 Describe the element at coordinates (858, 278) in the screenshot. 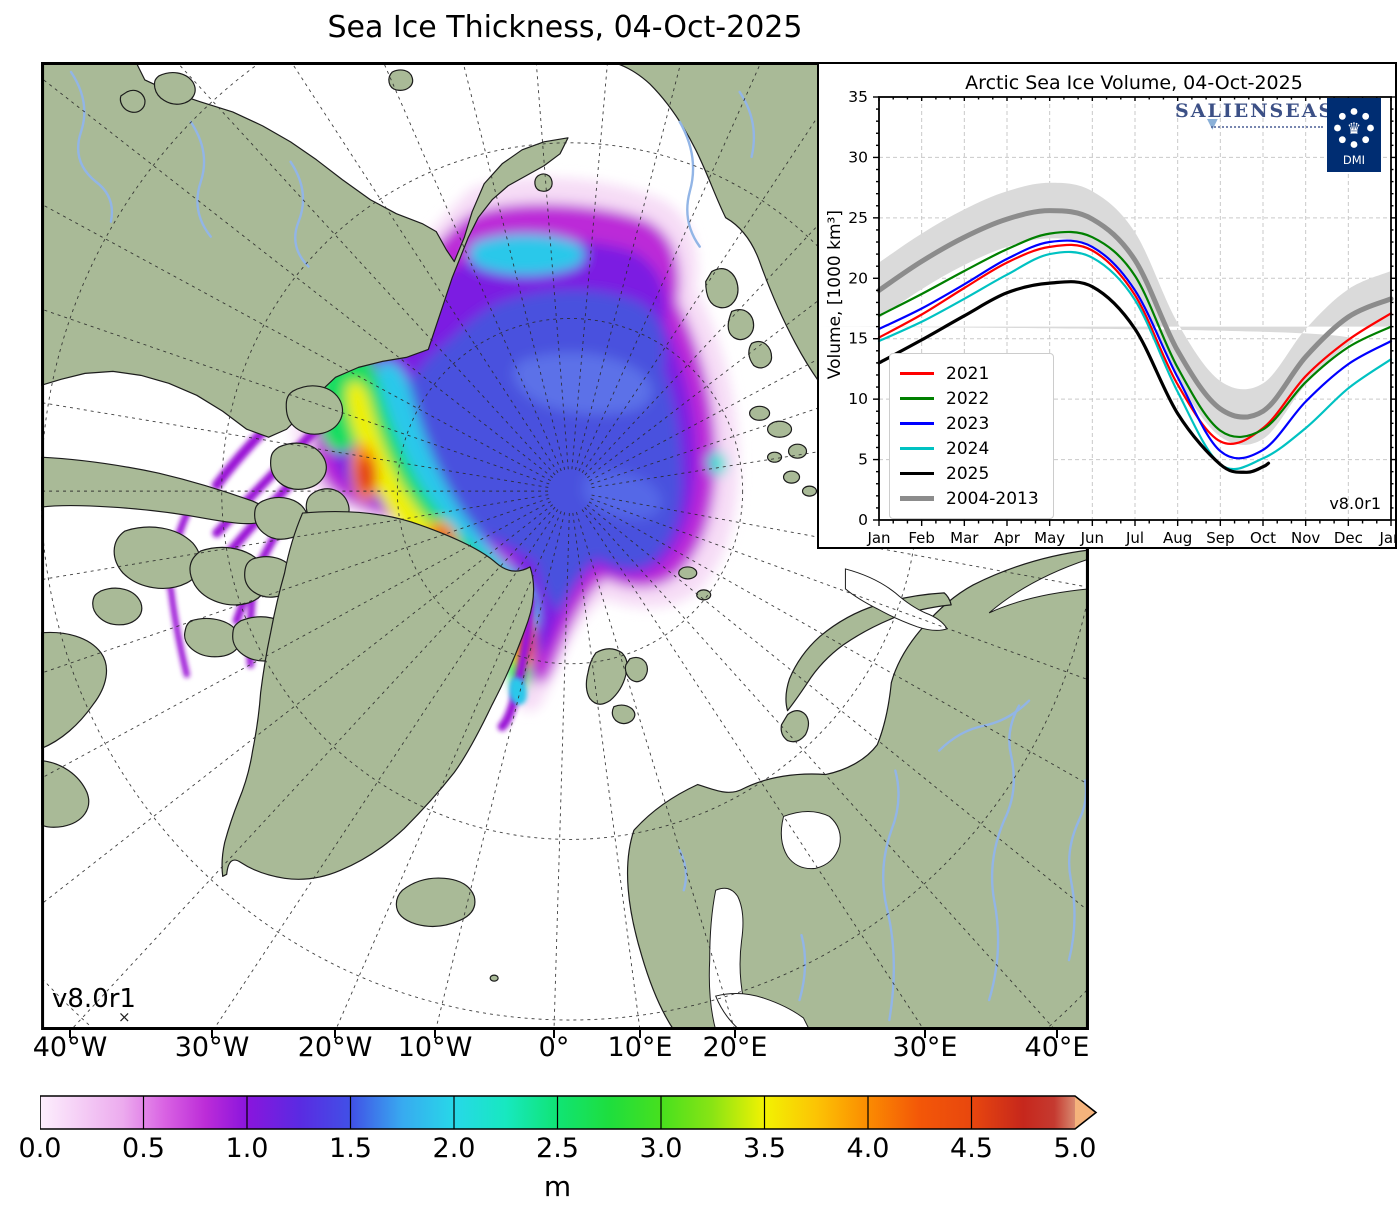

I see `y-tick-label: 20` at that location.